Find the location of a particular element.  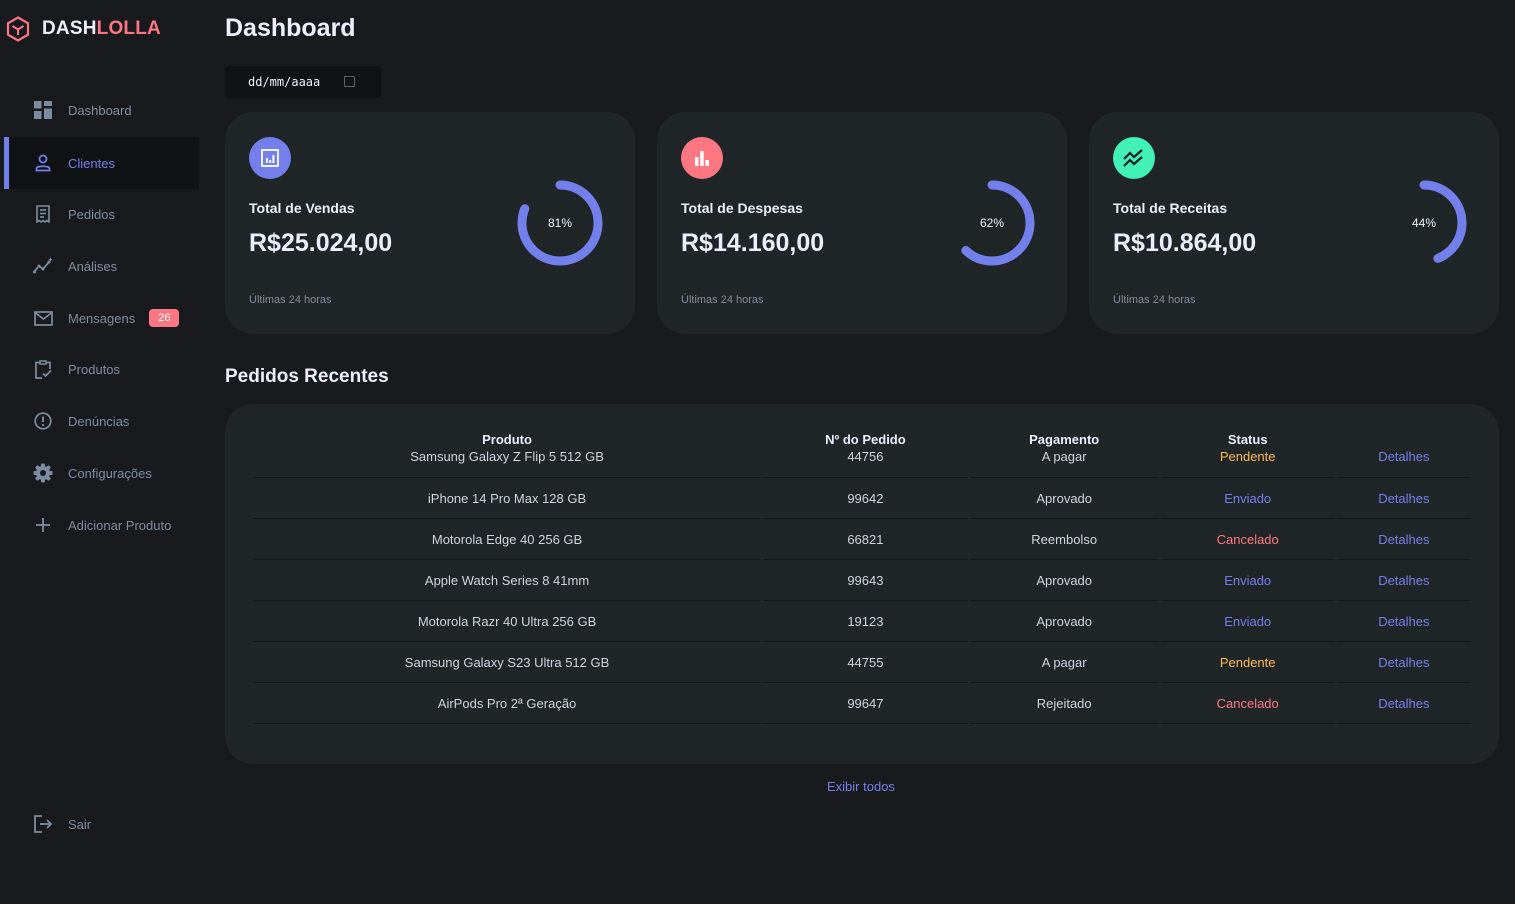

sidebar-item-produtos: Produtos is located at coordinates (101, 369).